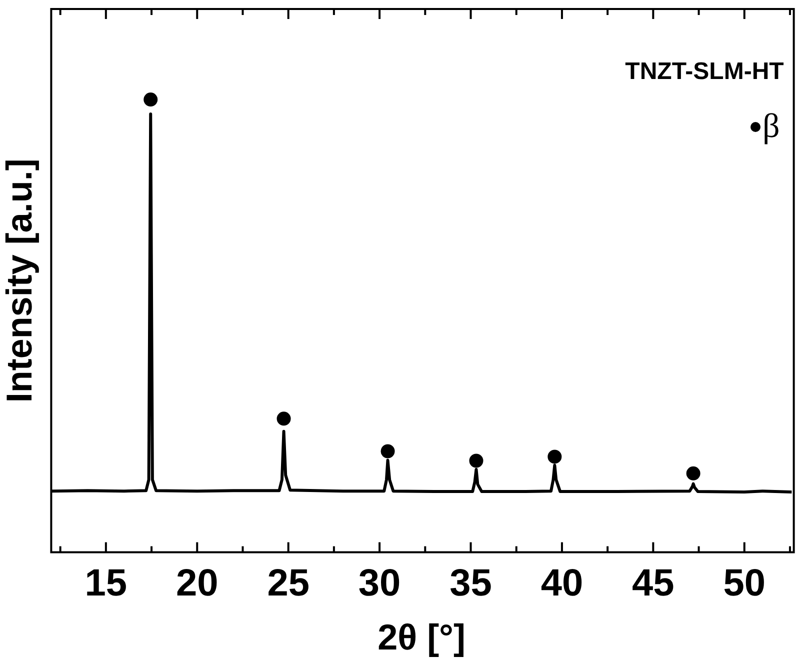 This screenshot has height=669, width=800. What do you see at coordinates (562, 583) in the screenshot?
I see `x-tick-label: 40` at bounding box center [562, 583].